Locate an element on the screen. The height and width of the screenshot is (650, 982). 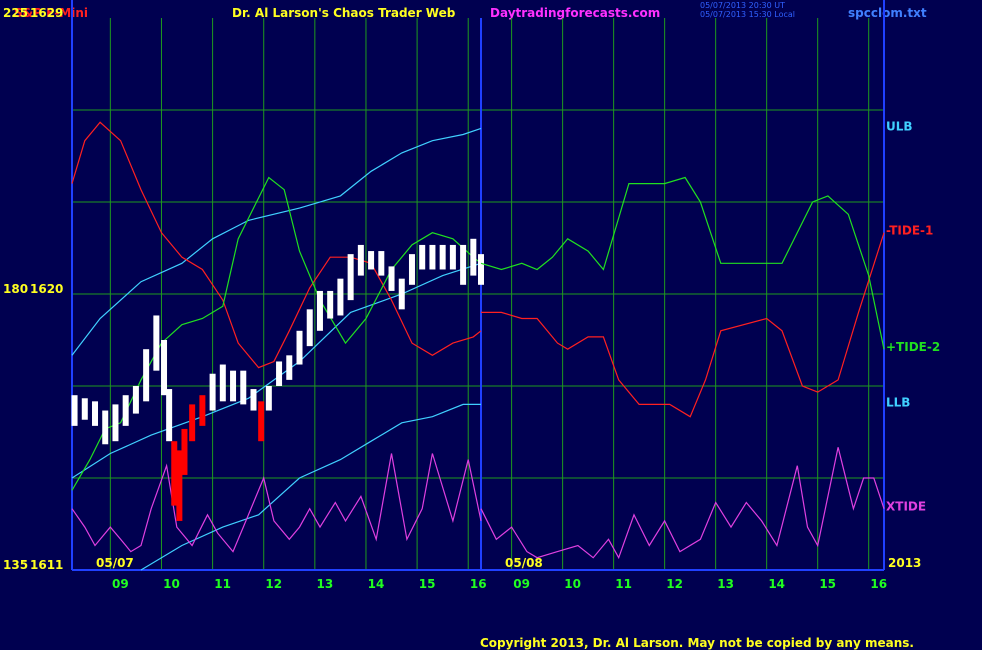
y-tick-label: 135 is located at coordinates (15, 565).